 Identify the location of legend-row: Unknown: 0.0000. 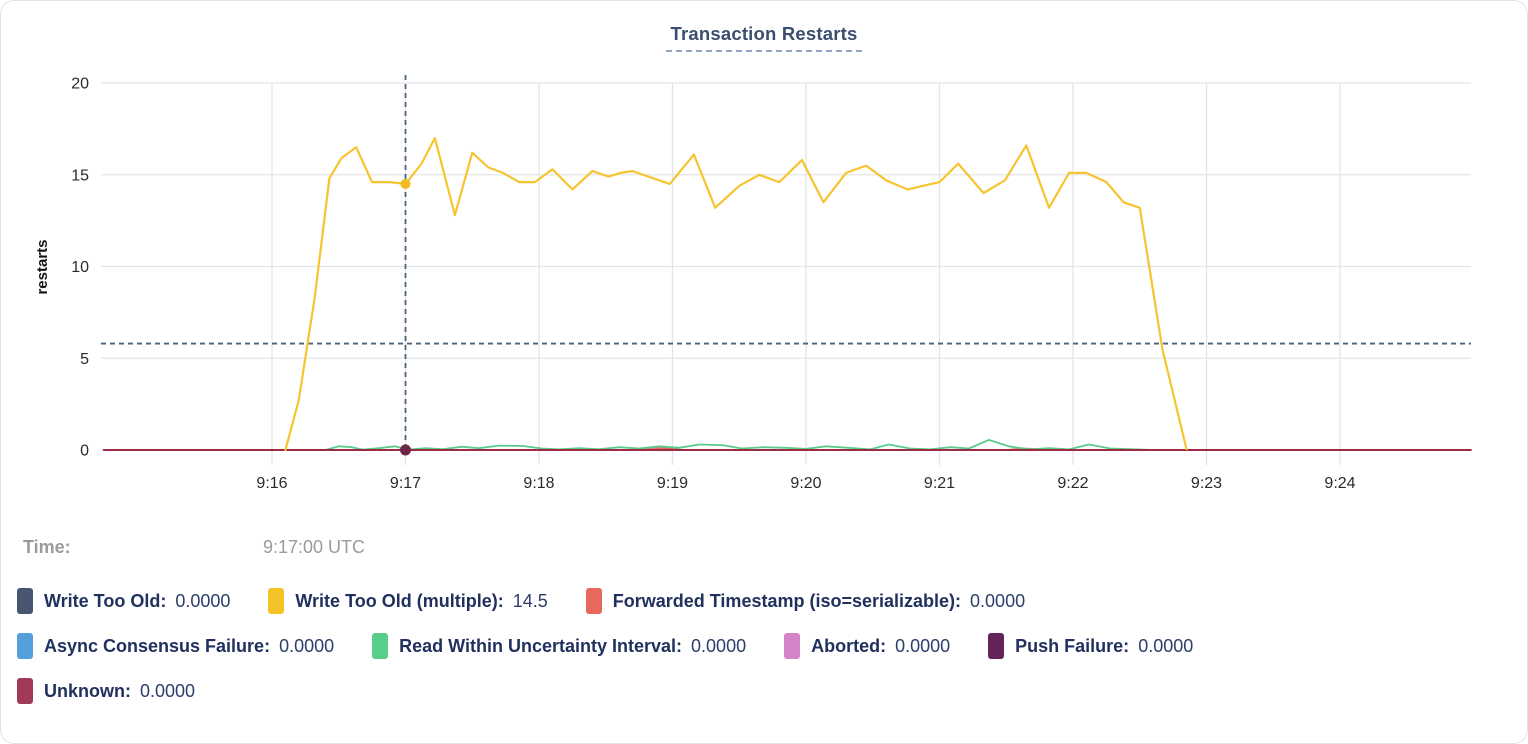
(767, 691).